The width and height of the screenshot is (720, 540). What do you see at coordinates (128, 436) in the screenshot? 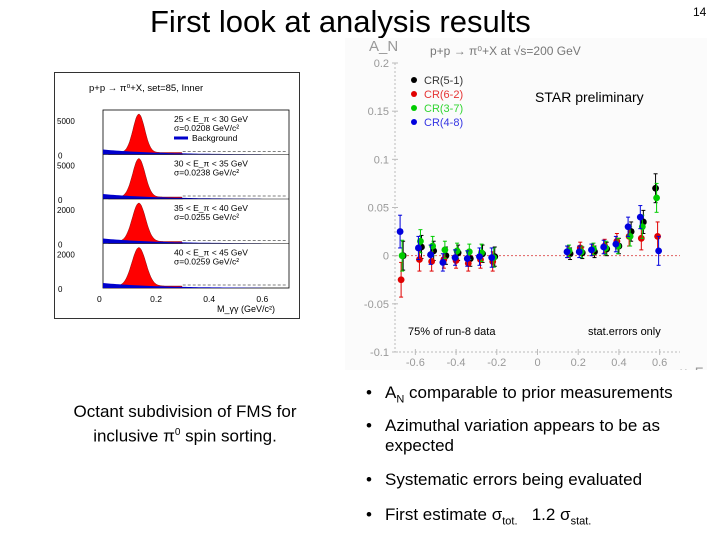
I see `caption-text: inclusive` at bounding box center [128, 436].